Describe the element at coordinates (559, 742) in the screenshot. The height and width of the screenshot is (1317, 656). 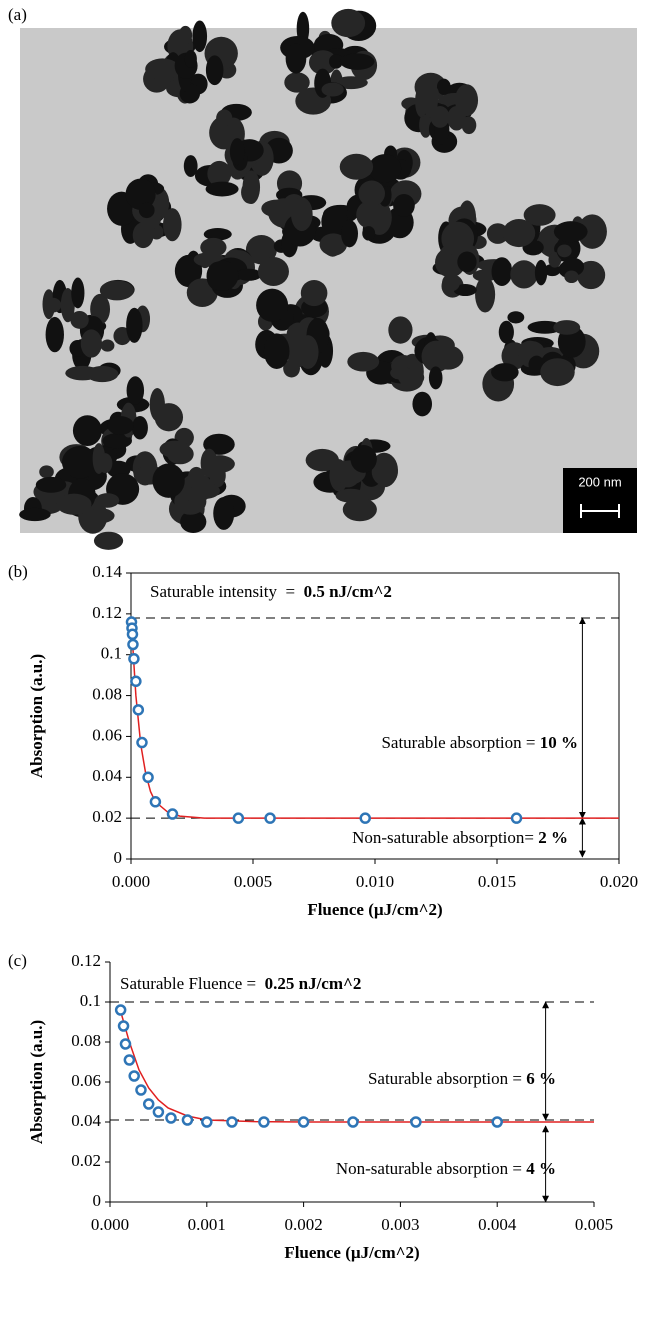
I see `annotation-value: 10 %` at that location.